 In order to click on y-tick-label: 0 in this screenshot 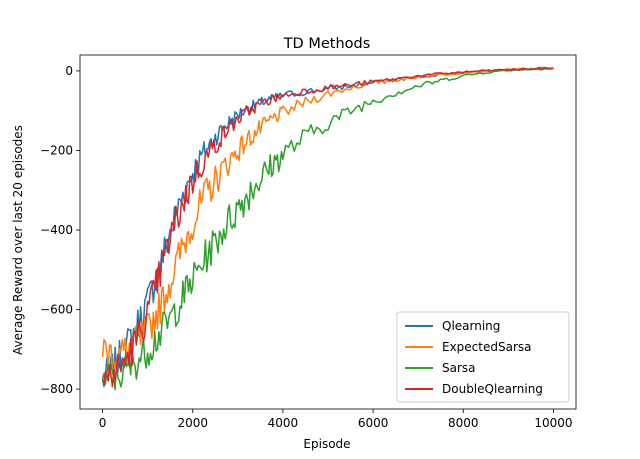, I will do `click(69, 71)`.